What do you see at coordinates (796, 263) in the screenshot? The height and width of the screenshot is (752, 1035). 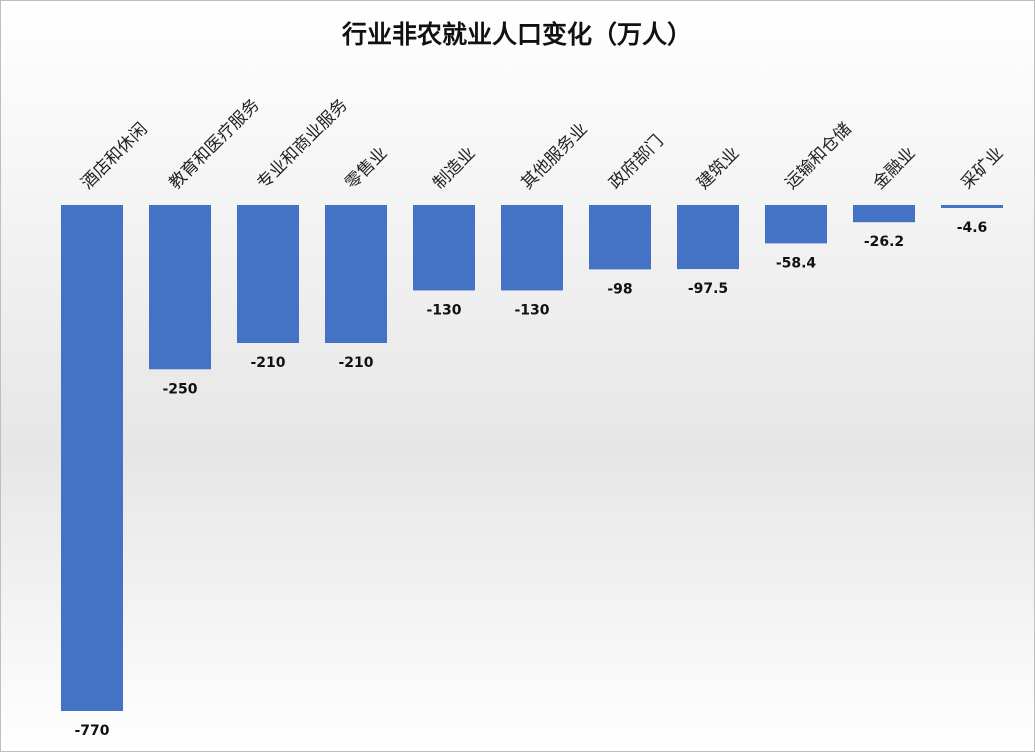 I see `value-label: -58.4` at bounding box center [796, 263].